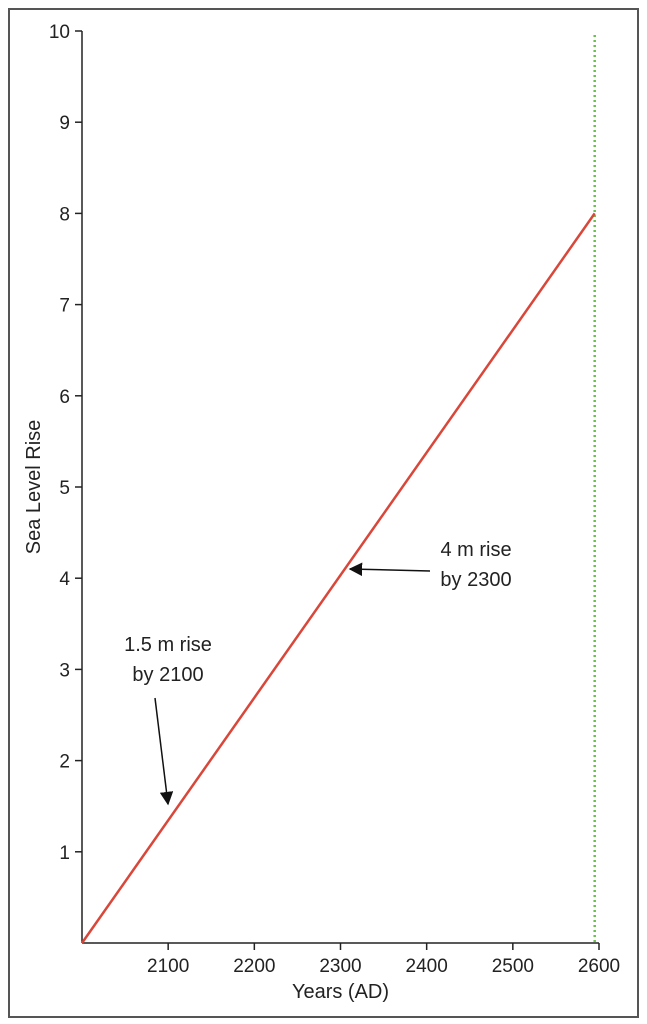 This screenshot has width=647, height=1024. What do you see at coordinates (427, 966) in the screenshot?
I see `x-tick-label: 2400` at bounding box center [427, 966].